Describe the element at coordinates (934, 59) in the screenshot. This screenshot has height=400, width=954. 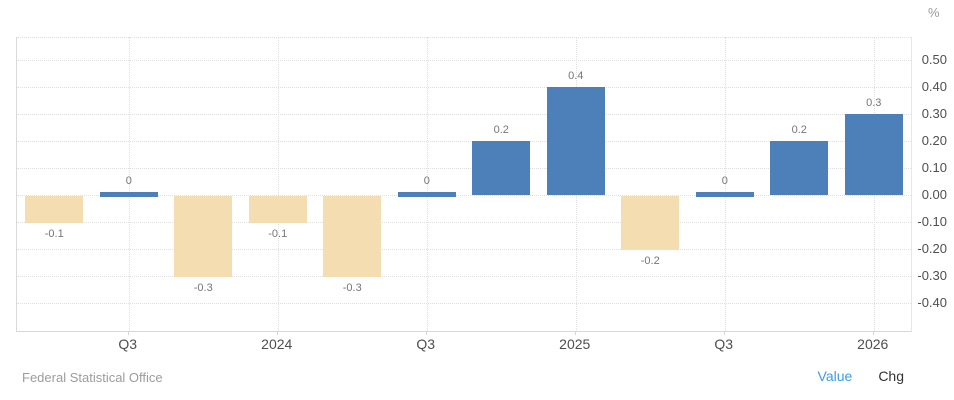
I see `y-axis-tick-label: 0.50` at that location.